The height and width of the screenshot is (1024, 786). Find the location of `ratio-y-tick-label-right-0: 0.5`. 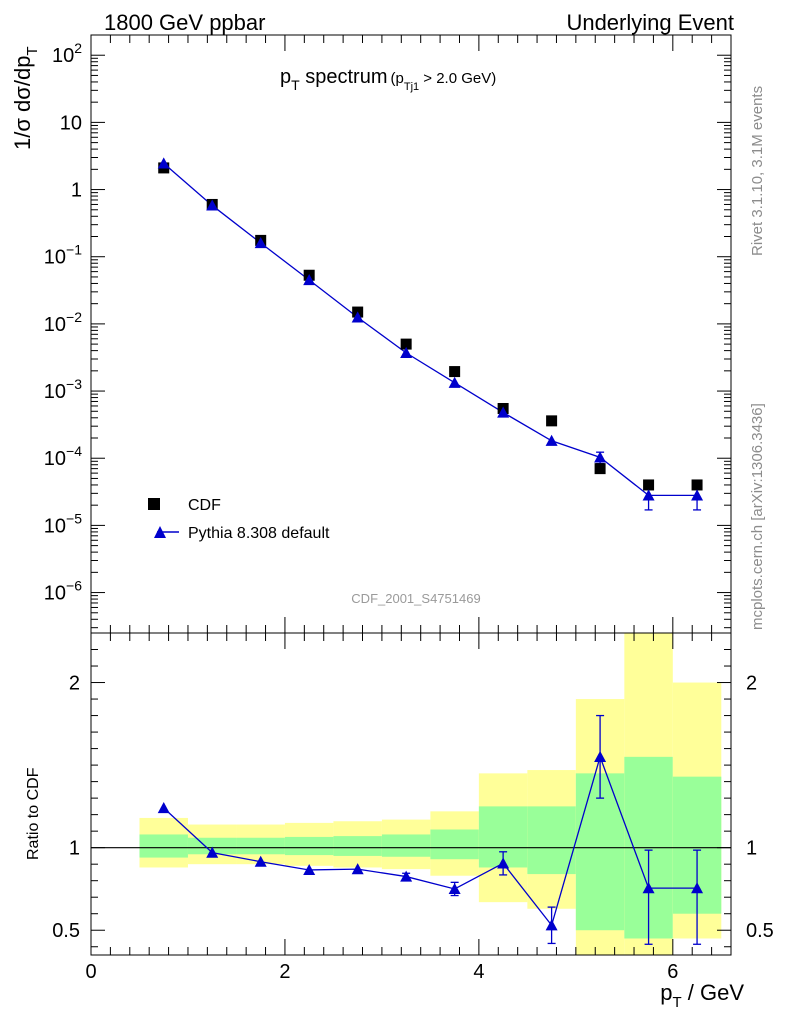

ratio-y-tick-label-right-0: 0.5 is located at coordinates (760, 931).